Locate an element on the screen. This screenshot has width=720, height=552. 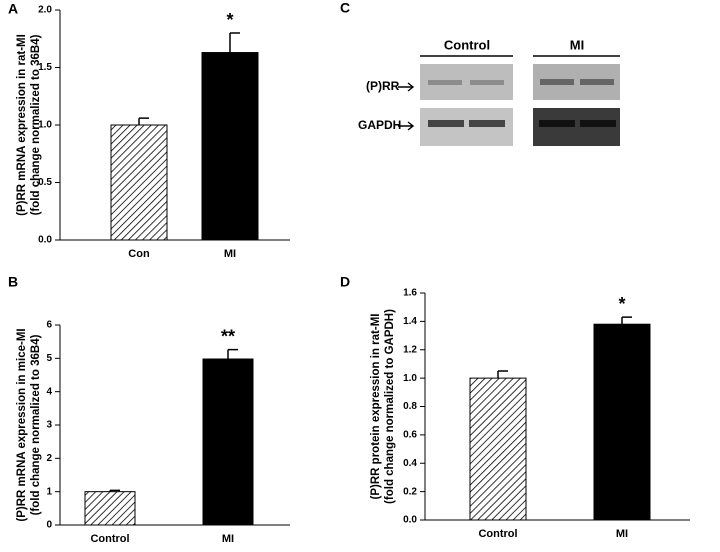
y-tick-label: 0.8 is located at coordinates (410, 406).